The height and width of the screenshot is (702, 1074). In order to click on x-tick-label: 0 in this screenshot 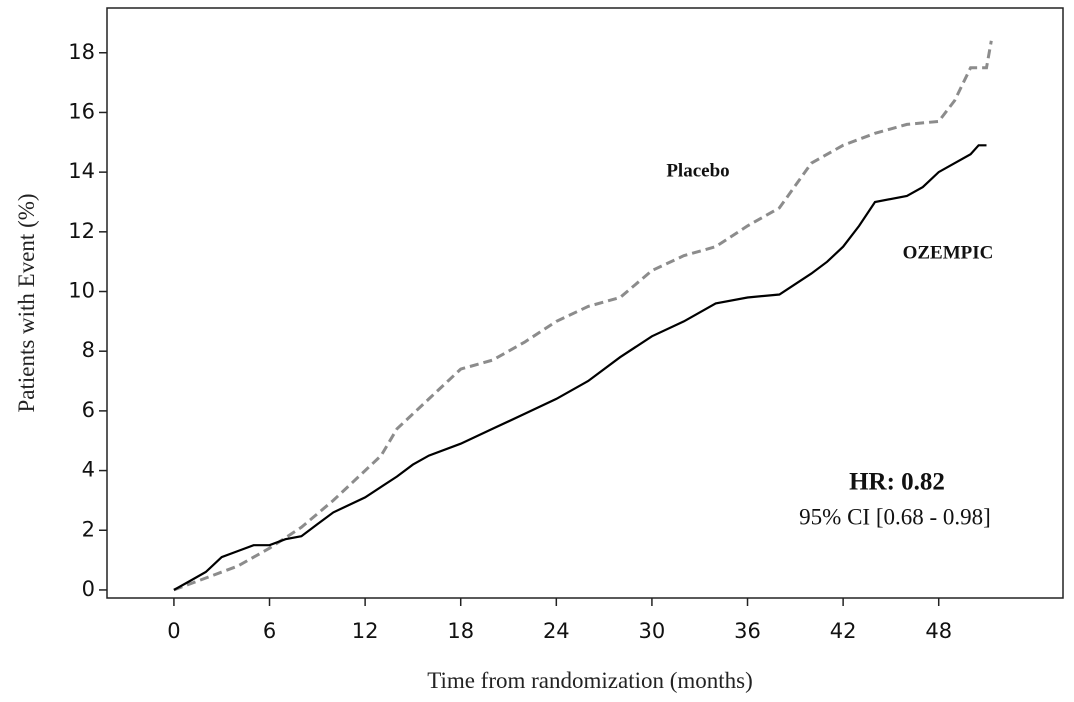, I will do `click(173, 631)`.